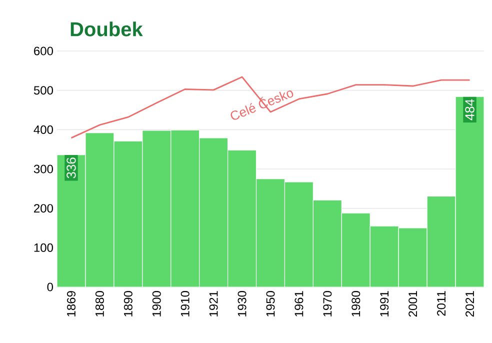  What do you see at coordinates (43, 208) in the screenshot?
I see `y-tick-label: 200` at bounding box center [43, 208].